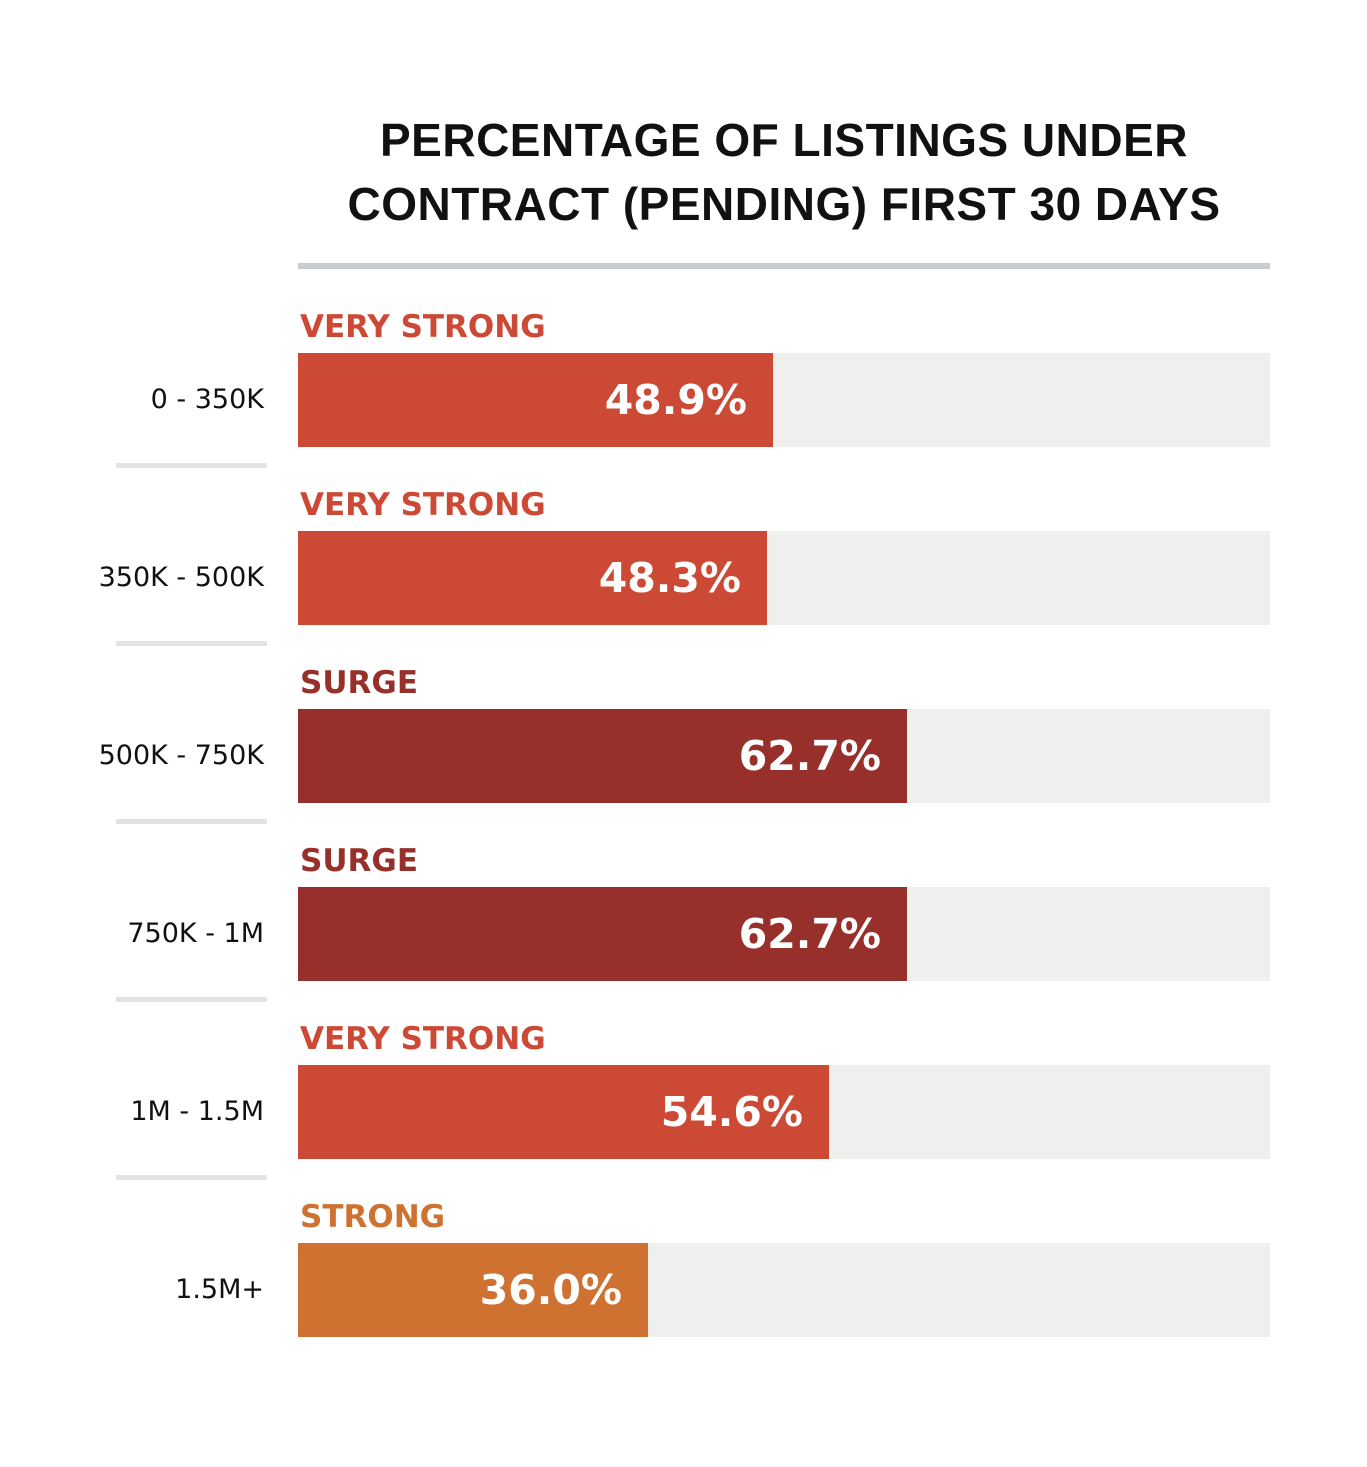 This screenshot has height=1467, width=1367. I want to click on bar-track: 36.0%, so click(784, 1290).